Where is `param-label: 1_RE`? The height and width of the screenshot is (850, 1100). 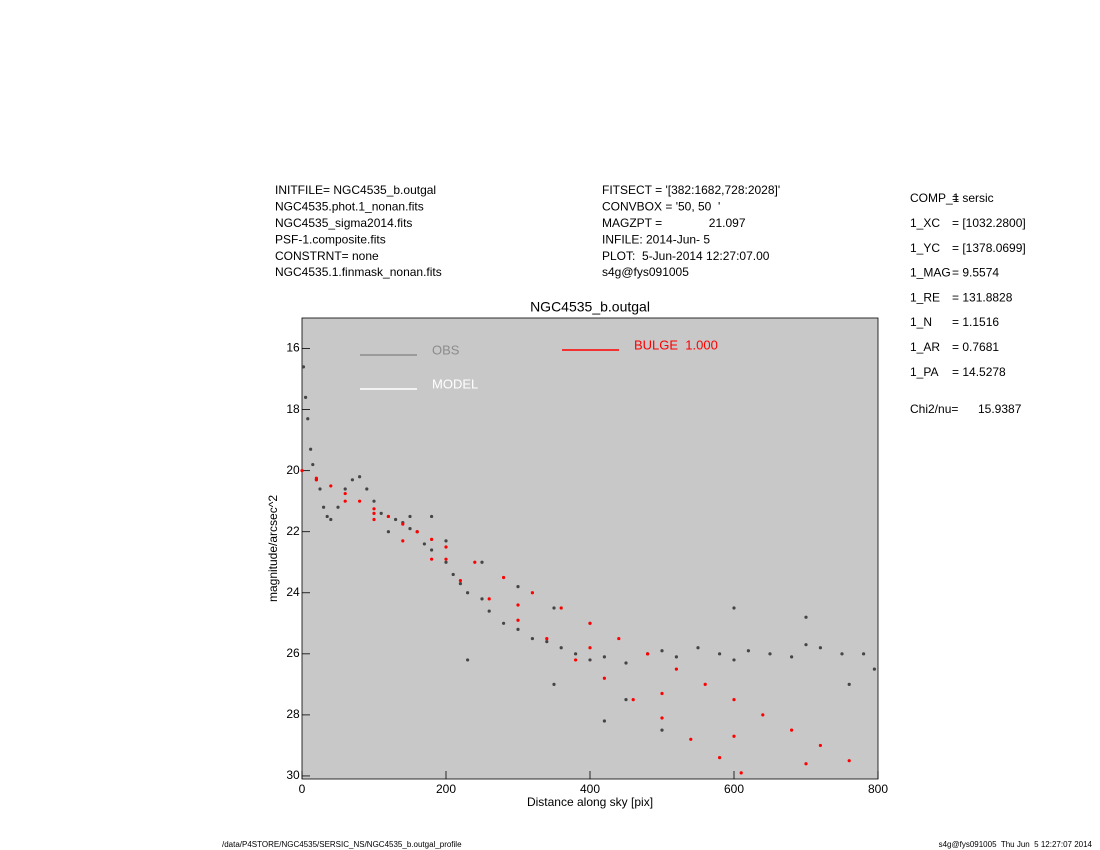
param-label: 1_RE is located at coordinates (925, 297).